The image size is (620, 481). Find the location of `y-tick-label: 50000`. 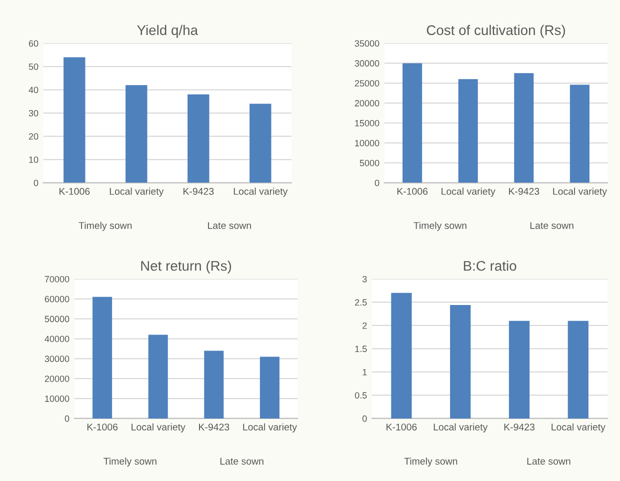

y-tick-label: 50000 is located at coordinates (57, 319).